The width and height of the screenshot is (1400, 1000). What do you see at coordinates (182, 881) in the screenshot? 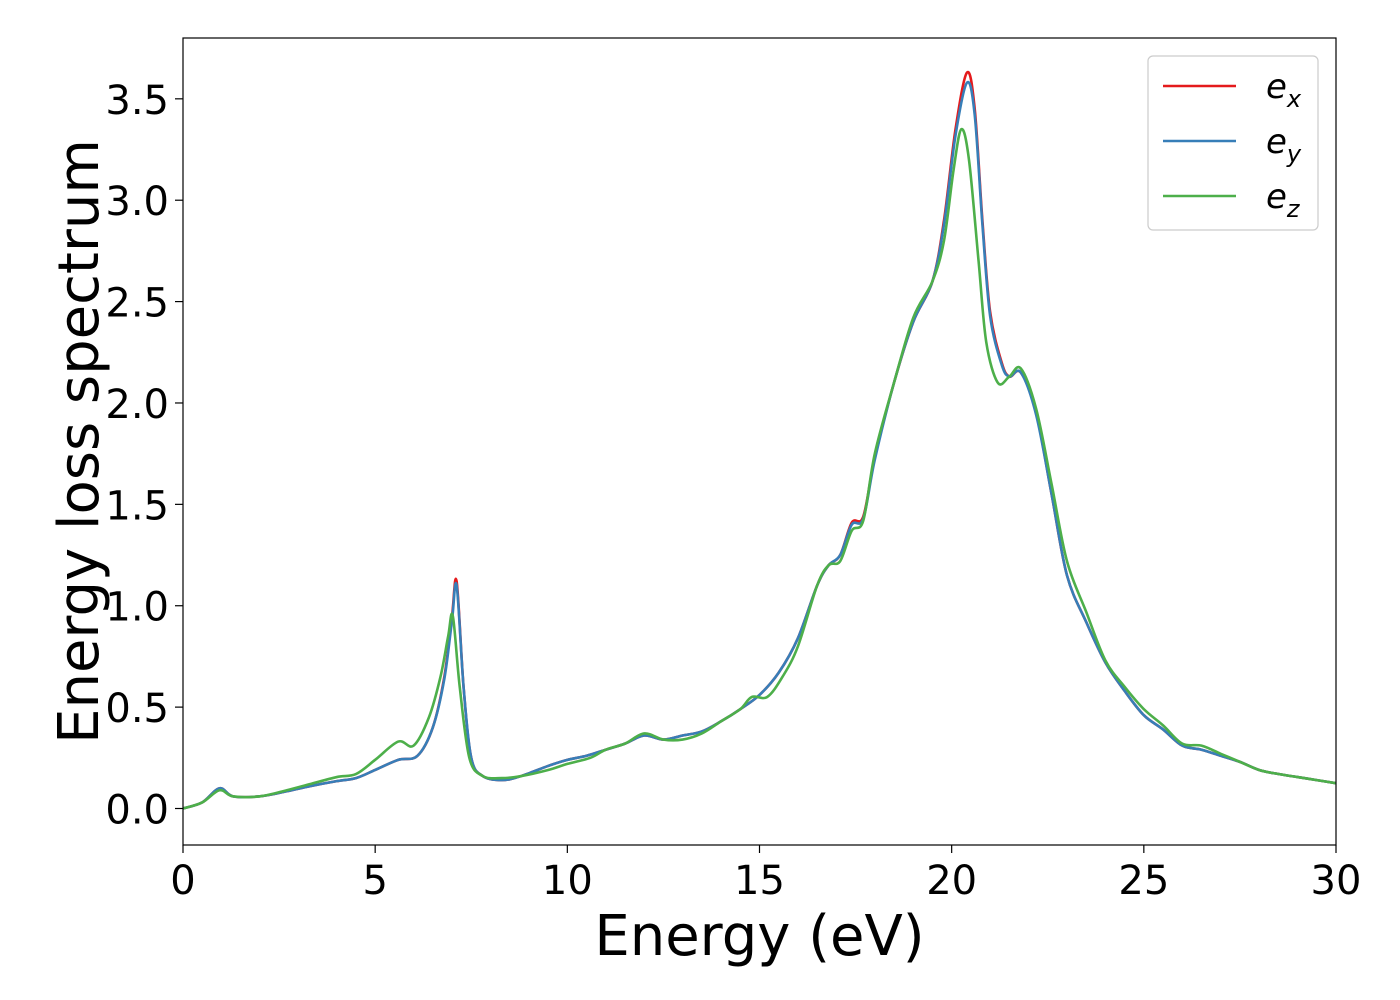
I see `x-tick-label: 0` at bounding box center [182, 881].